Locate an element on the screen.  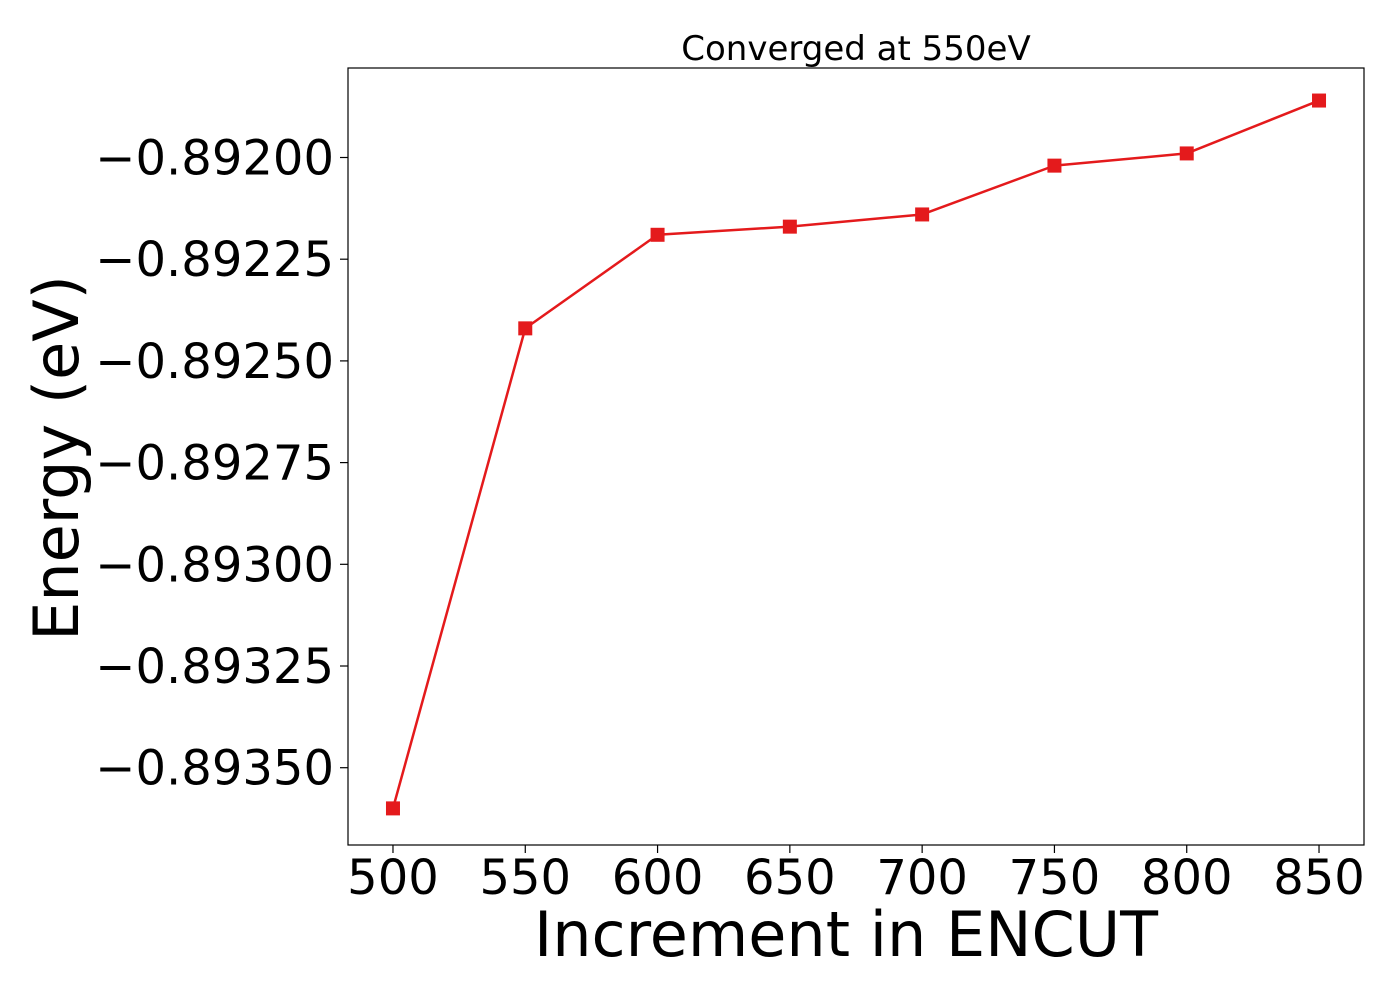
x-tick-label: 800 is located at coordinates (1187, 878).